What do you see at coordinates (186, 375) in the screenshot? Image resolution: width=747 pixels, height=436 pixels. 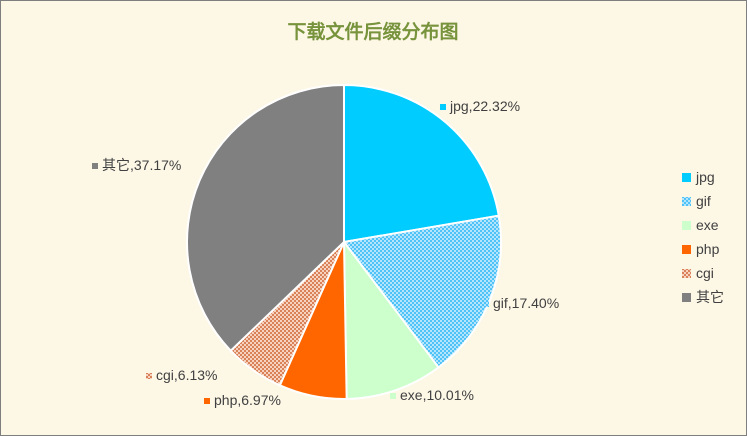 I see `data-label-cgi: cgi,6.13%` at bounding box center [186, 375].